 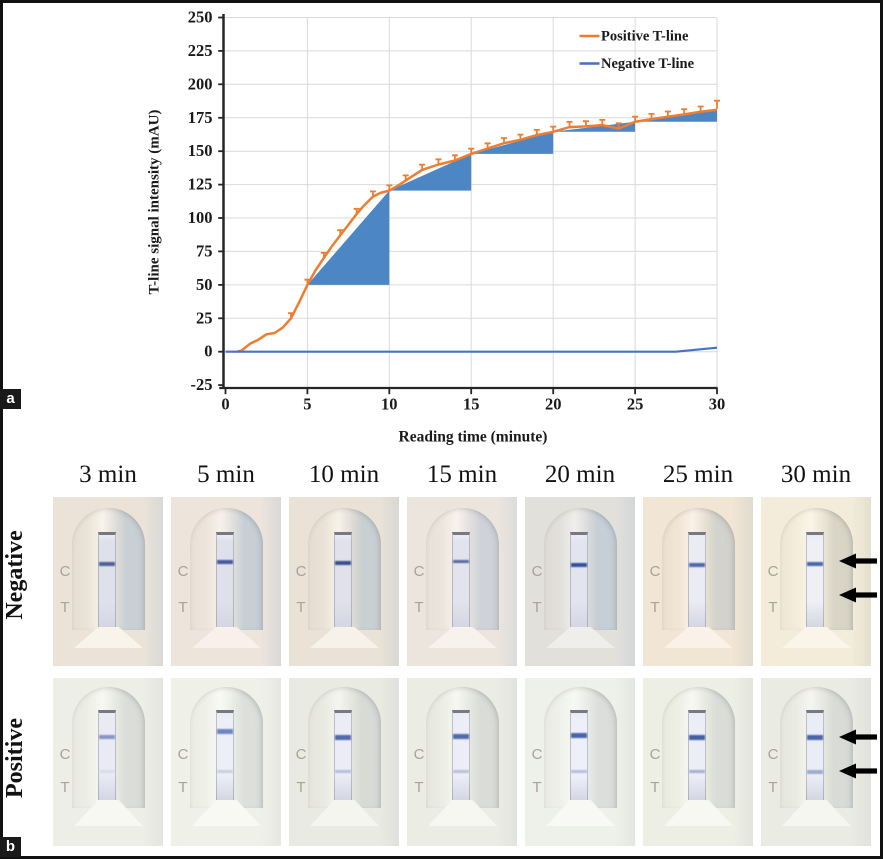 I want to click on svg-text: 225, so click(x=200, y=50).